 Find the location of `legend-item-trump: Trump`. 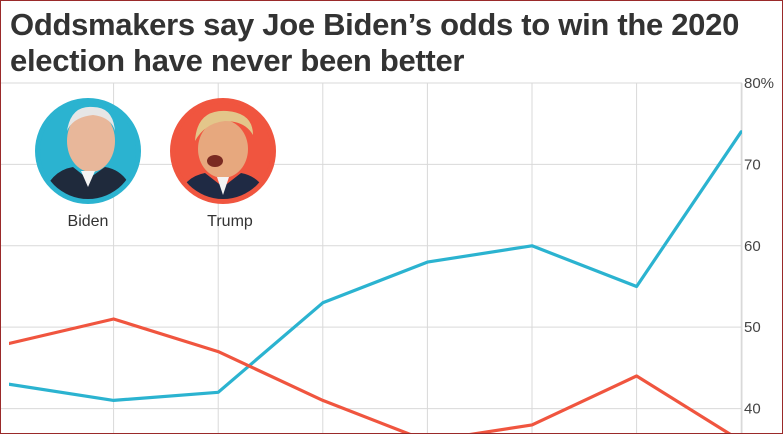

legend-item-trump: Trump is located at coordinates (223, 164).